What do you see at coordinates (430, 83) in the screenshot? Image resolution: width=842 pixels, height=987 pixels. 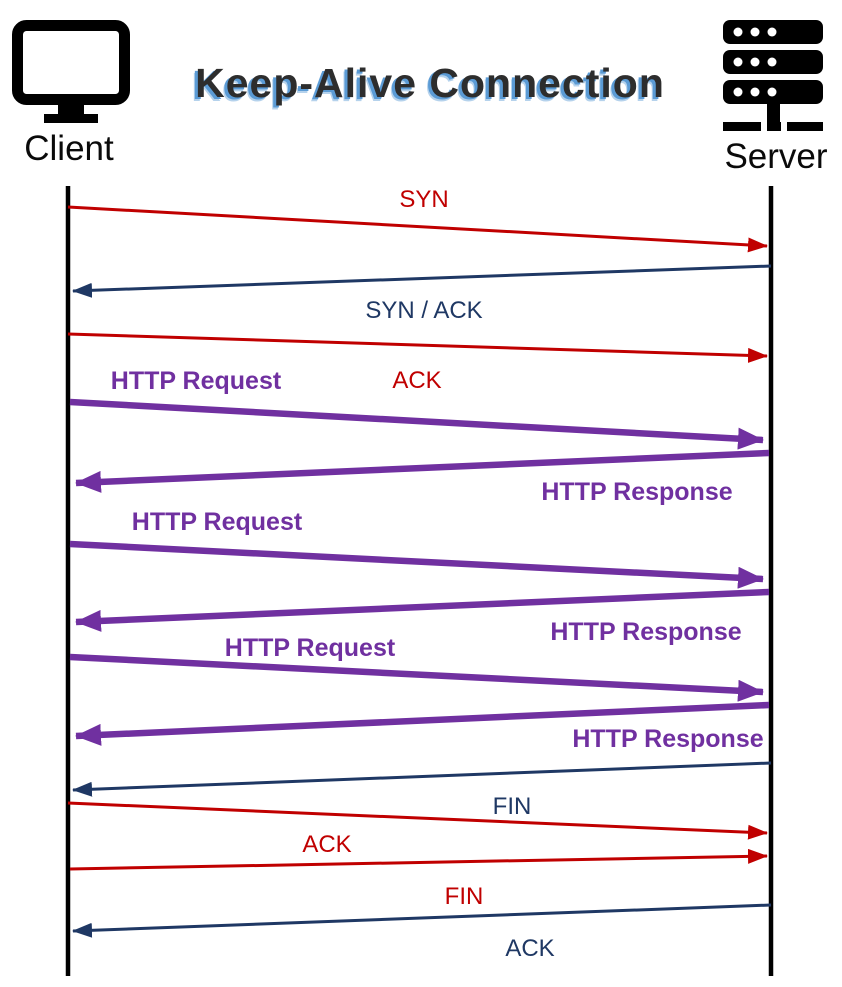 I see `diagram-title: Keep-Alive Connection` at bounding box center [430, 83].